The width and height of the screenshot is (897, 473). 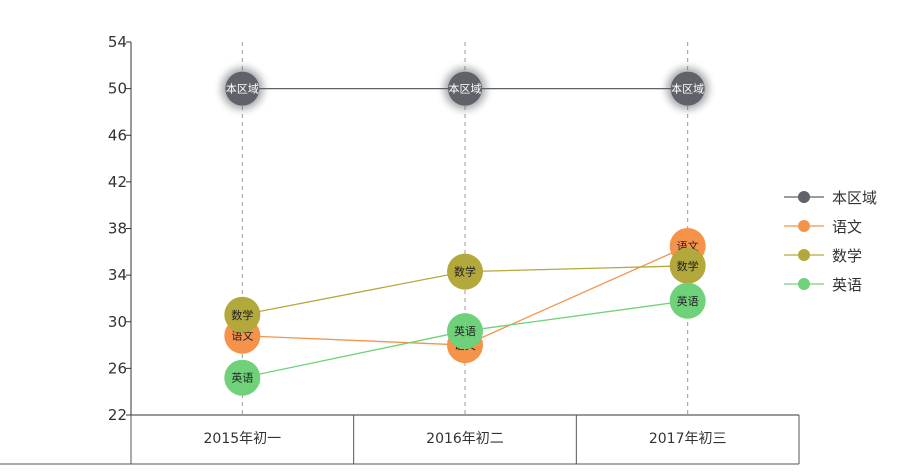 I want to click on legend-label: 数学, so click(x=847, y=256).